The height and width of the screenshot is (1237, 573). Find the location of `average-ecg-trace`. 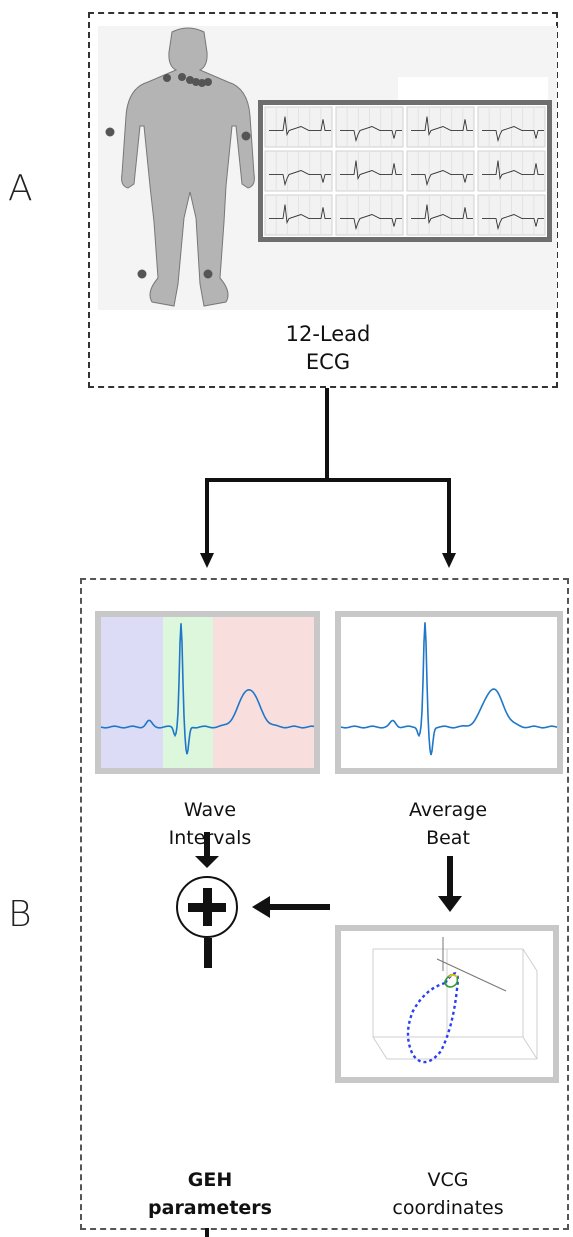

average-ecg-trace is located at coordinates (449, 689).